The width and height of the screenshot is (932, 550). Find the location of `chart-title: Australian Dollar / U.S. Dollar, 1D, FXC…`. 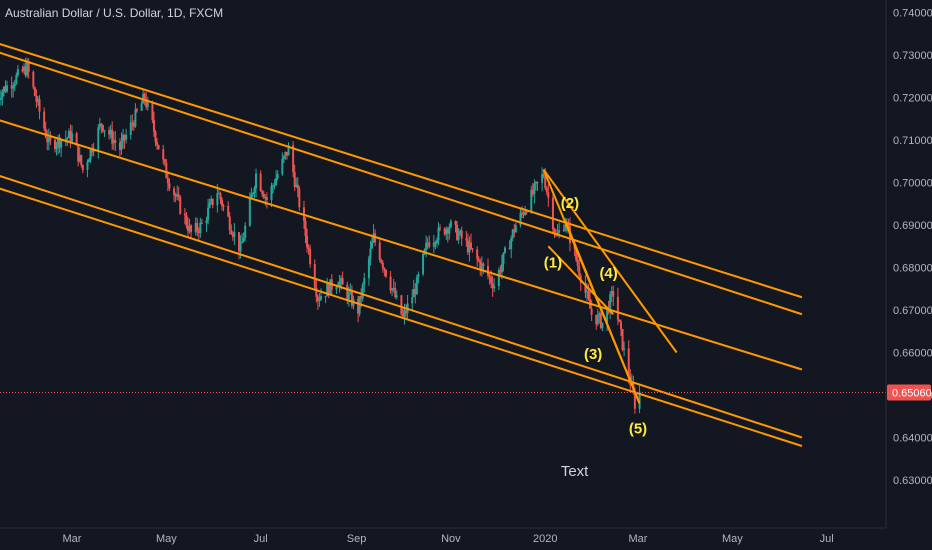

chart-title: Australian Dollar / U.S. Dollar, 1D, FXC… is located at coordinates (114, 13).